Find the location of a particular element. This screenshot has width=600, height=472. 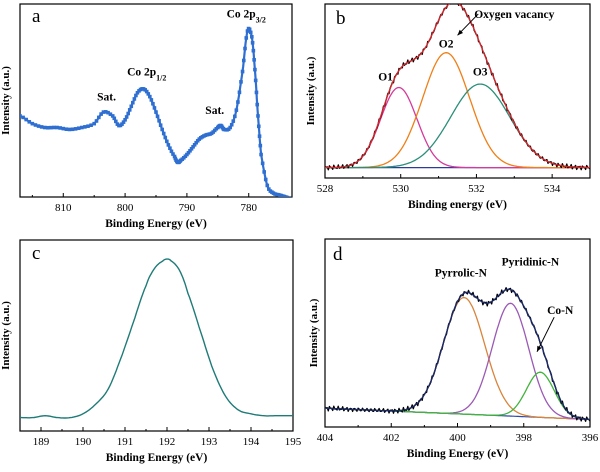

component-o1 is located at coordinates (457, 127).